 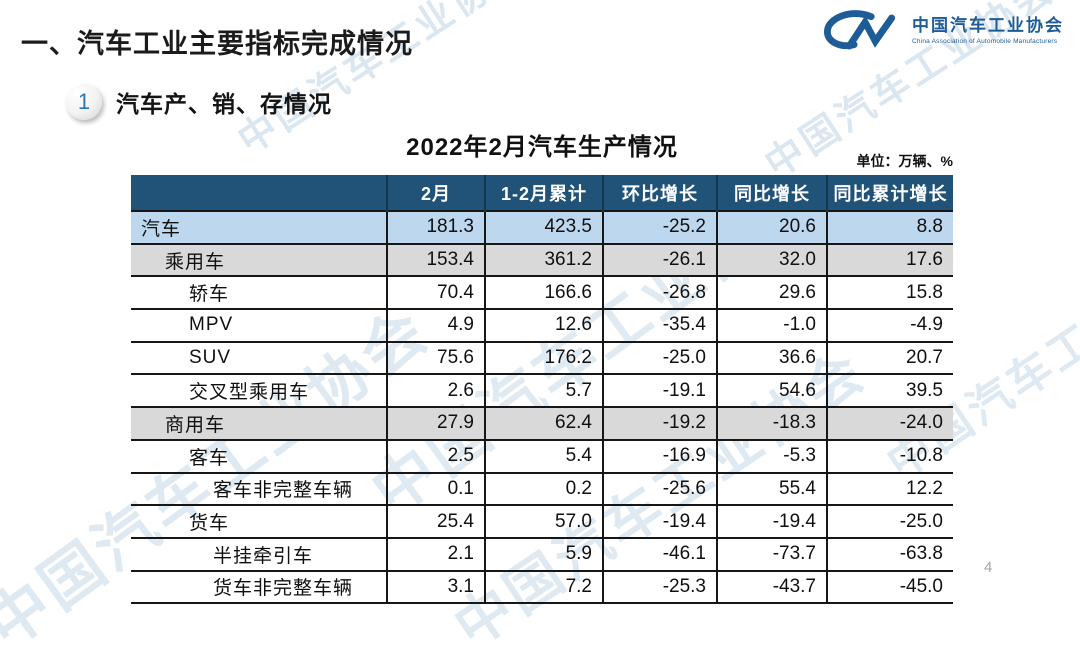 I want to click on cell-value: 57.0, so click(x=543, y=521).